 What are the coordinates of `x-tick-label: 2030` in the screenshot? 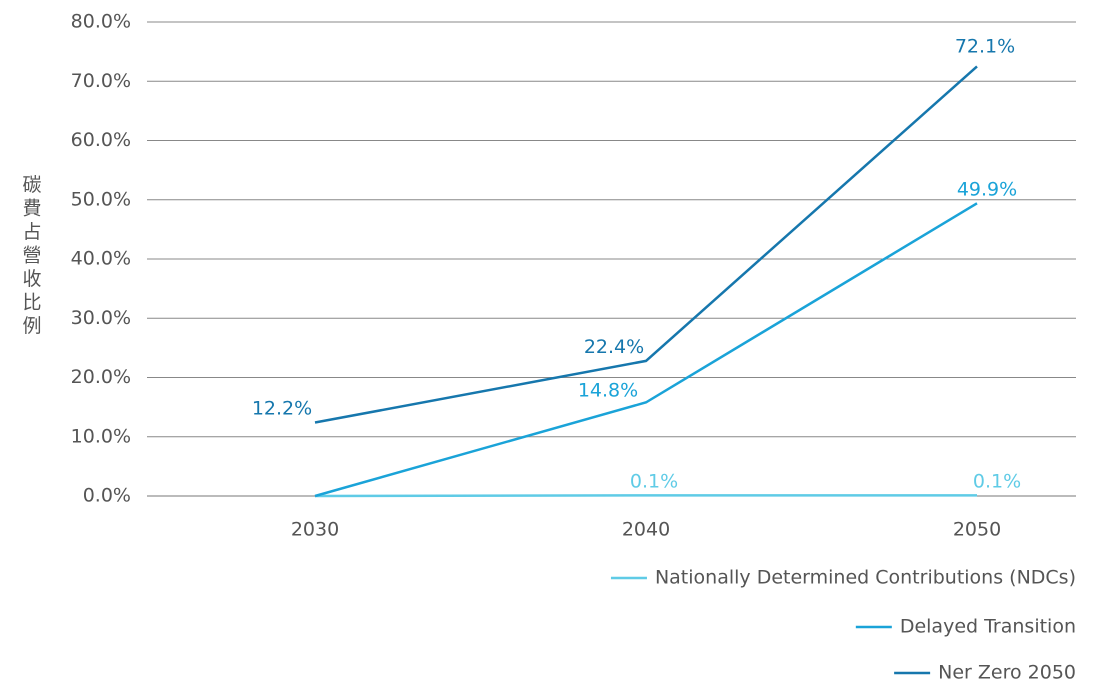 It's located at (315, 530).